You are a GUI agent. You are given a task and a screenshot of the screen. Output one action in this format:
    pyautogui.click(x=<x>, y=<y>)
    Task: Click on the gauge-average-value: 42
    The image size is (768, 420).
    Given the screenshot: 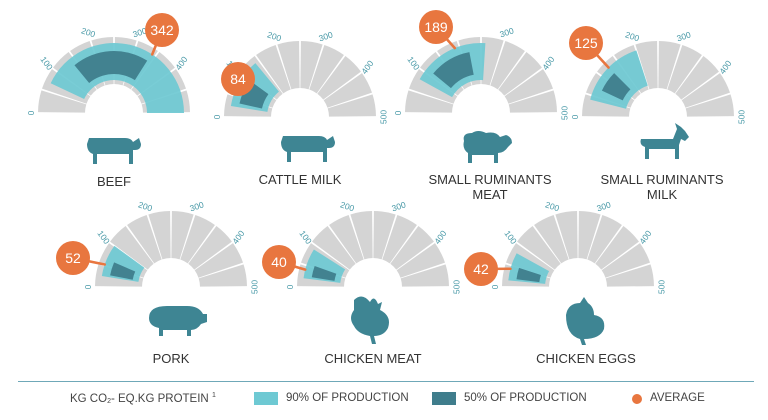 What is the action you would take?
    pyautogui.click(x=481, y=269)
    